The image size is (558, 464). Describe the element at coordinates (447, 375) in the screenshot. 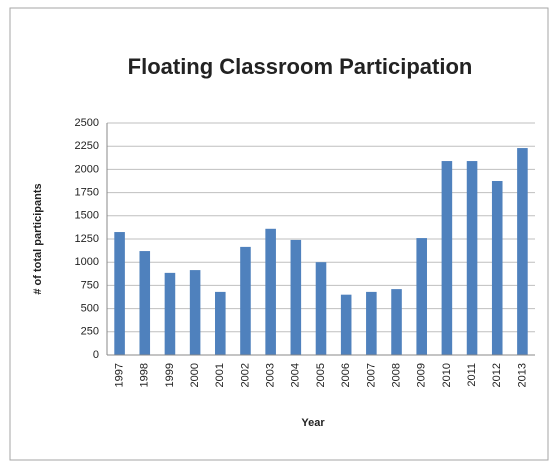

I see `x-tick-label: 2010` at that location.